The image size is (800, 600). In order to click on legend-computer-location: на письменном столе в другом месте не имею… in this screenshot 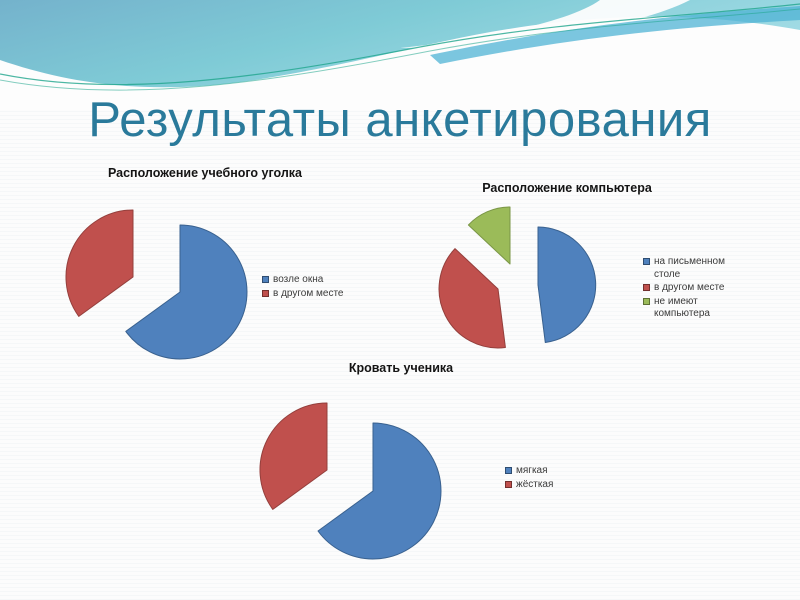, I will do `click(691, 289)`.